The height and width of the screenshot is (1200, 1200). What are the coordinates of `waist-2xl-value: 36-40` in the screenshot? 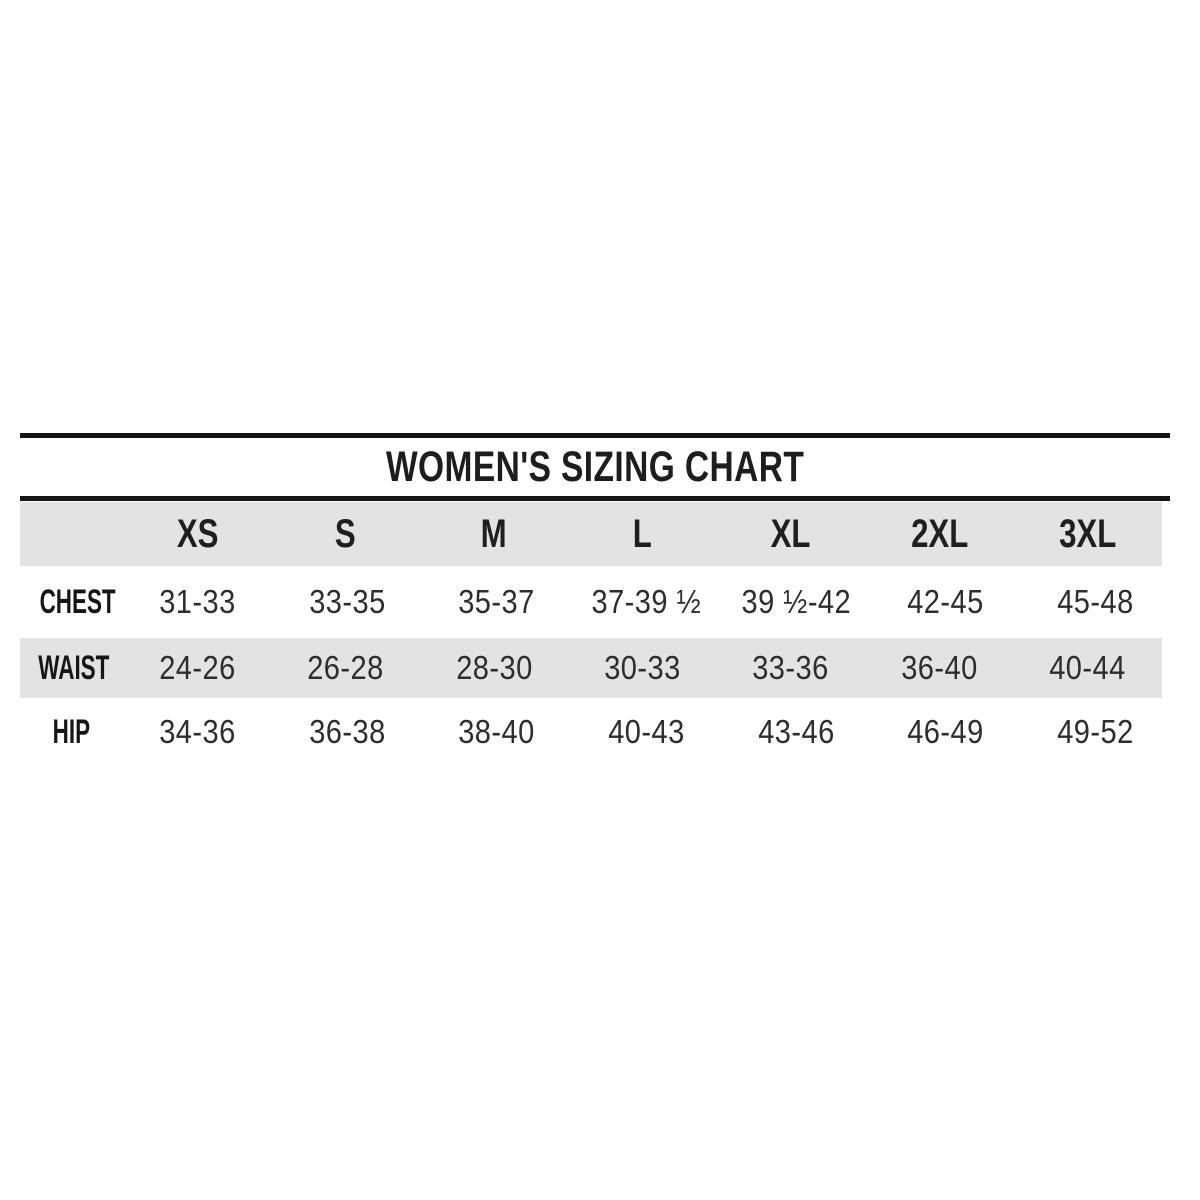 It's located at (939, 667).